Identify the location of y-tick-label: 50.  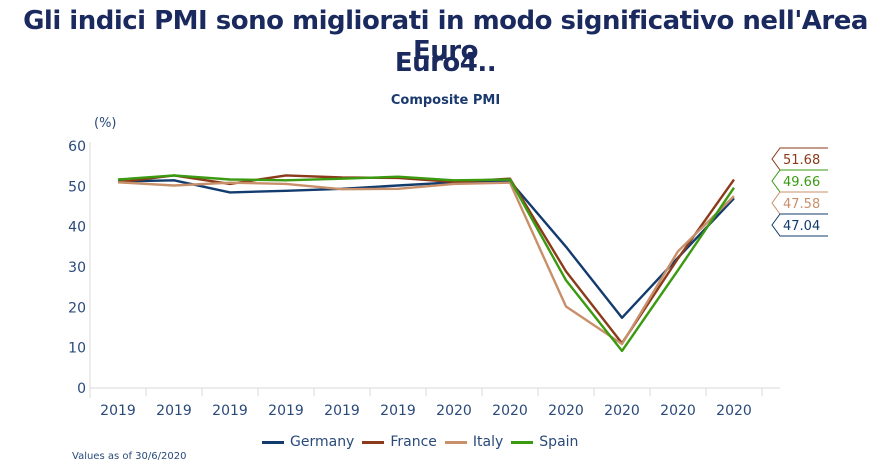
(77, 187).